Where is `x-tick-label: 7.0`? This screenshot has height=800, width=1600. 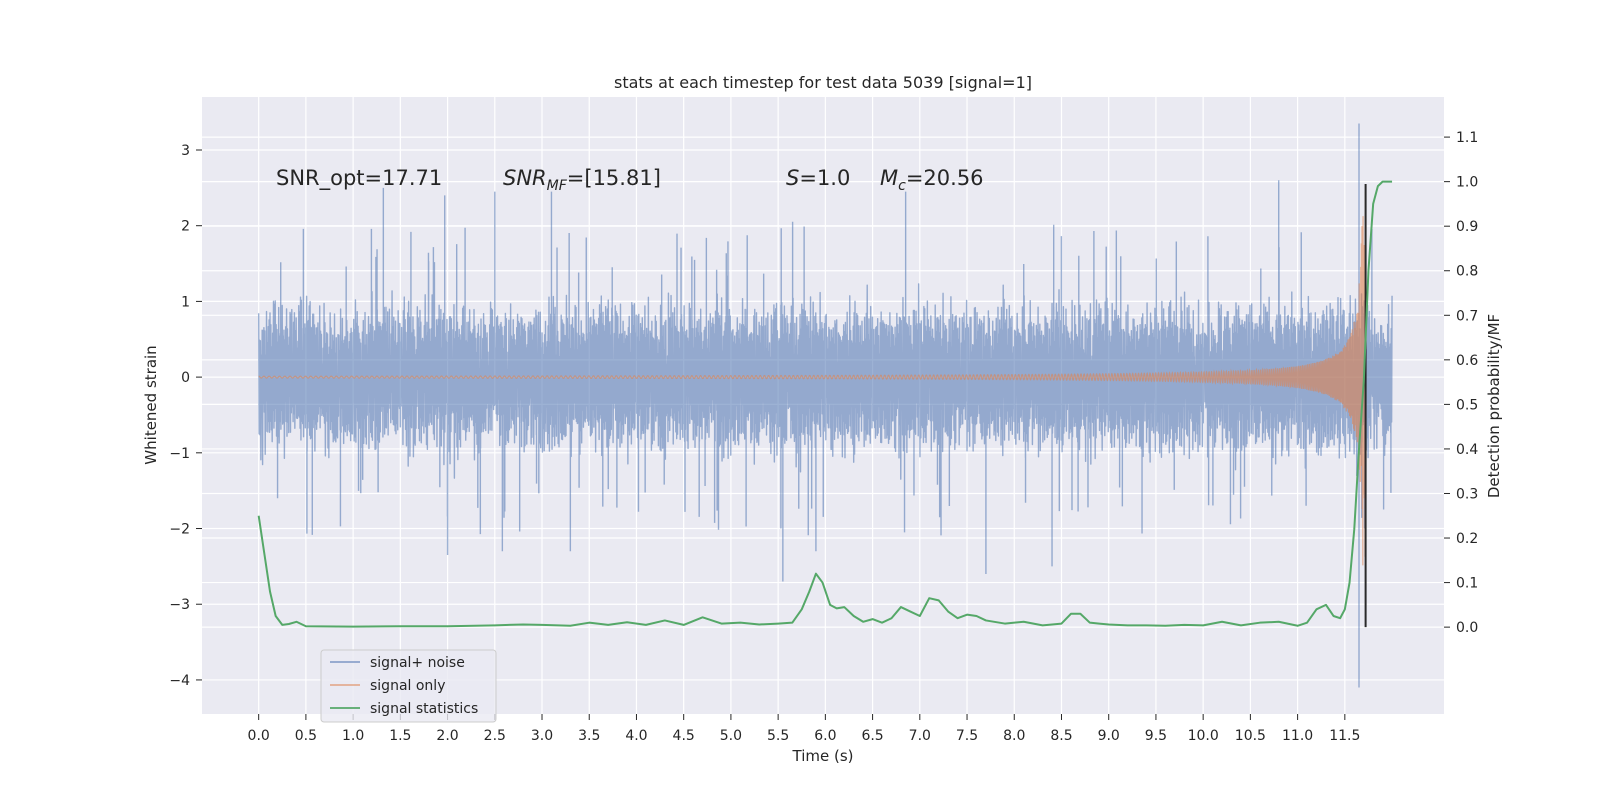
x-tick-label: 7.0 is located at coordinates (920, 736).